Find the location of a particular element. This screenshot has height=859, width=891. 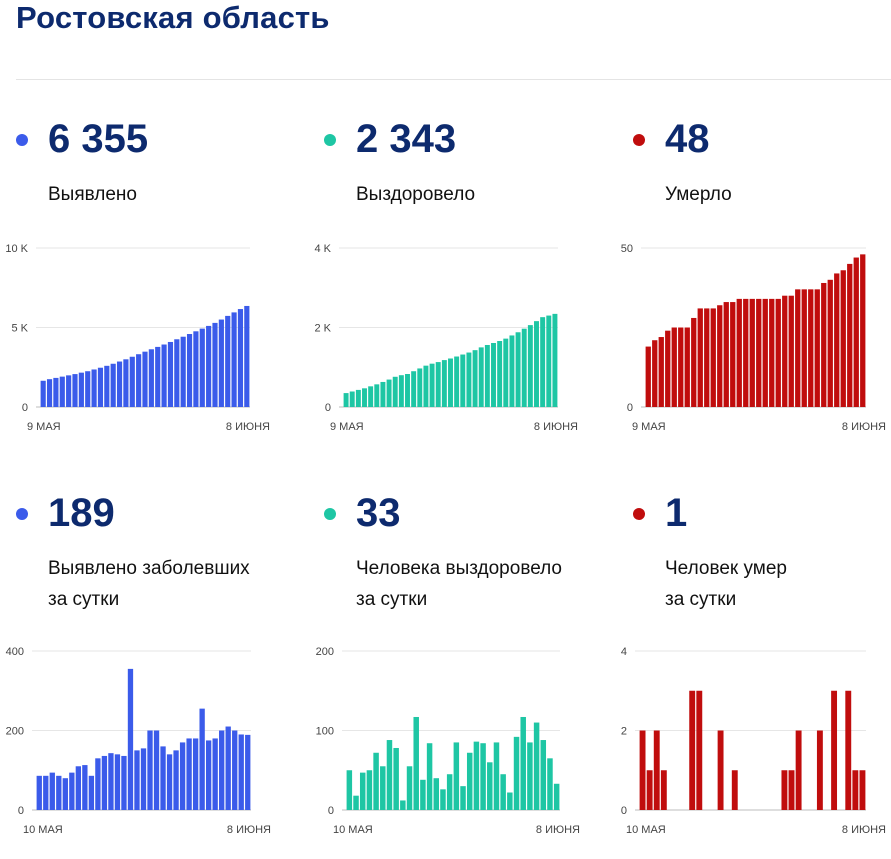

deaths-label: Умерло is located at coordinates (698, 194).